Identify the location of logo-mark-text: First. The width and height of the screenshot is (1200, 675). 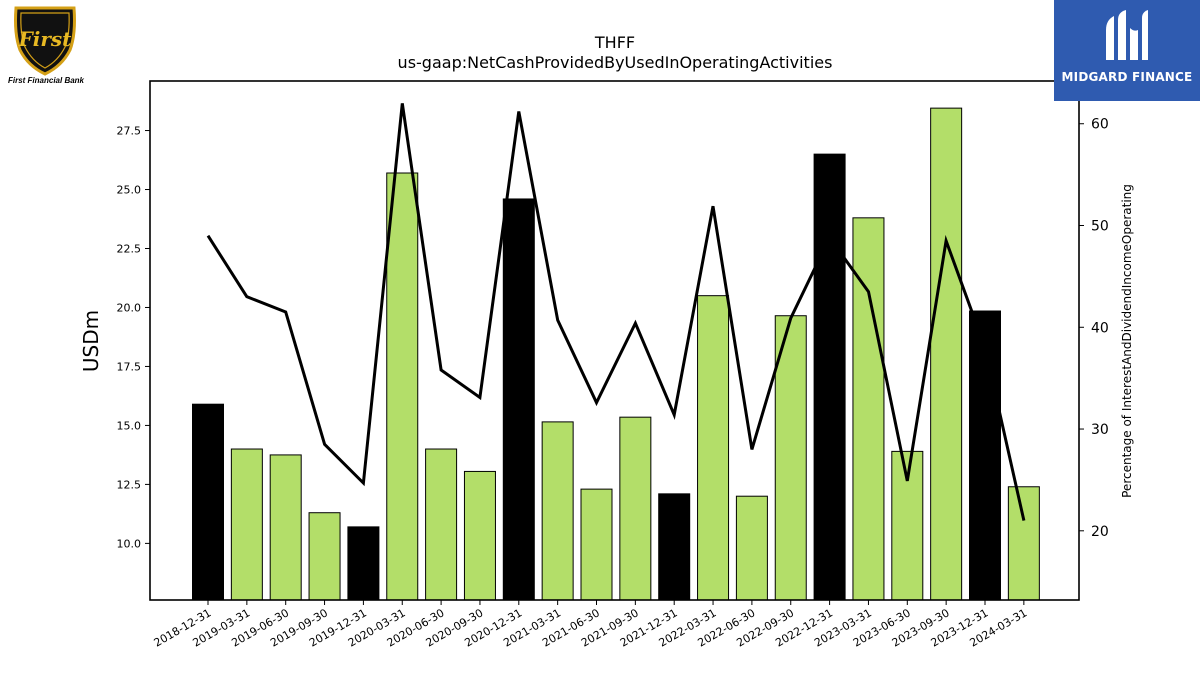
(45, 39).